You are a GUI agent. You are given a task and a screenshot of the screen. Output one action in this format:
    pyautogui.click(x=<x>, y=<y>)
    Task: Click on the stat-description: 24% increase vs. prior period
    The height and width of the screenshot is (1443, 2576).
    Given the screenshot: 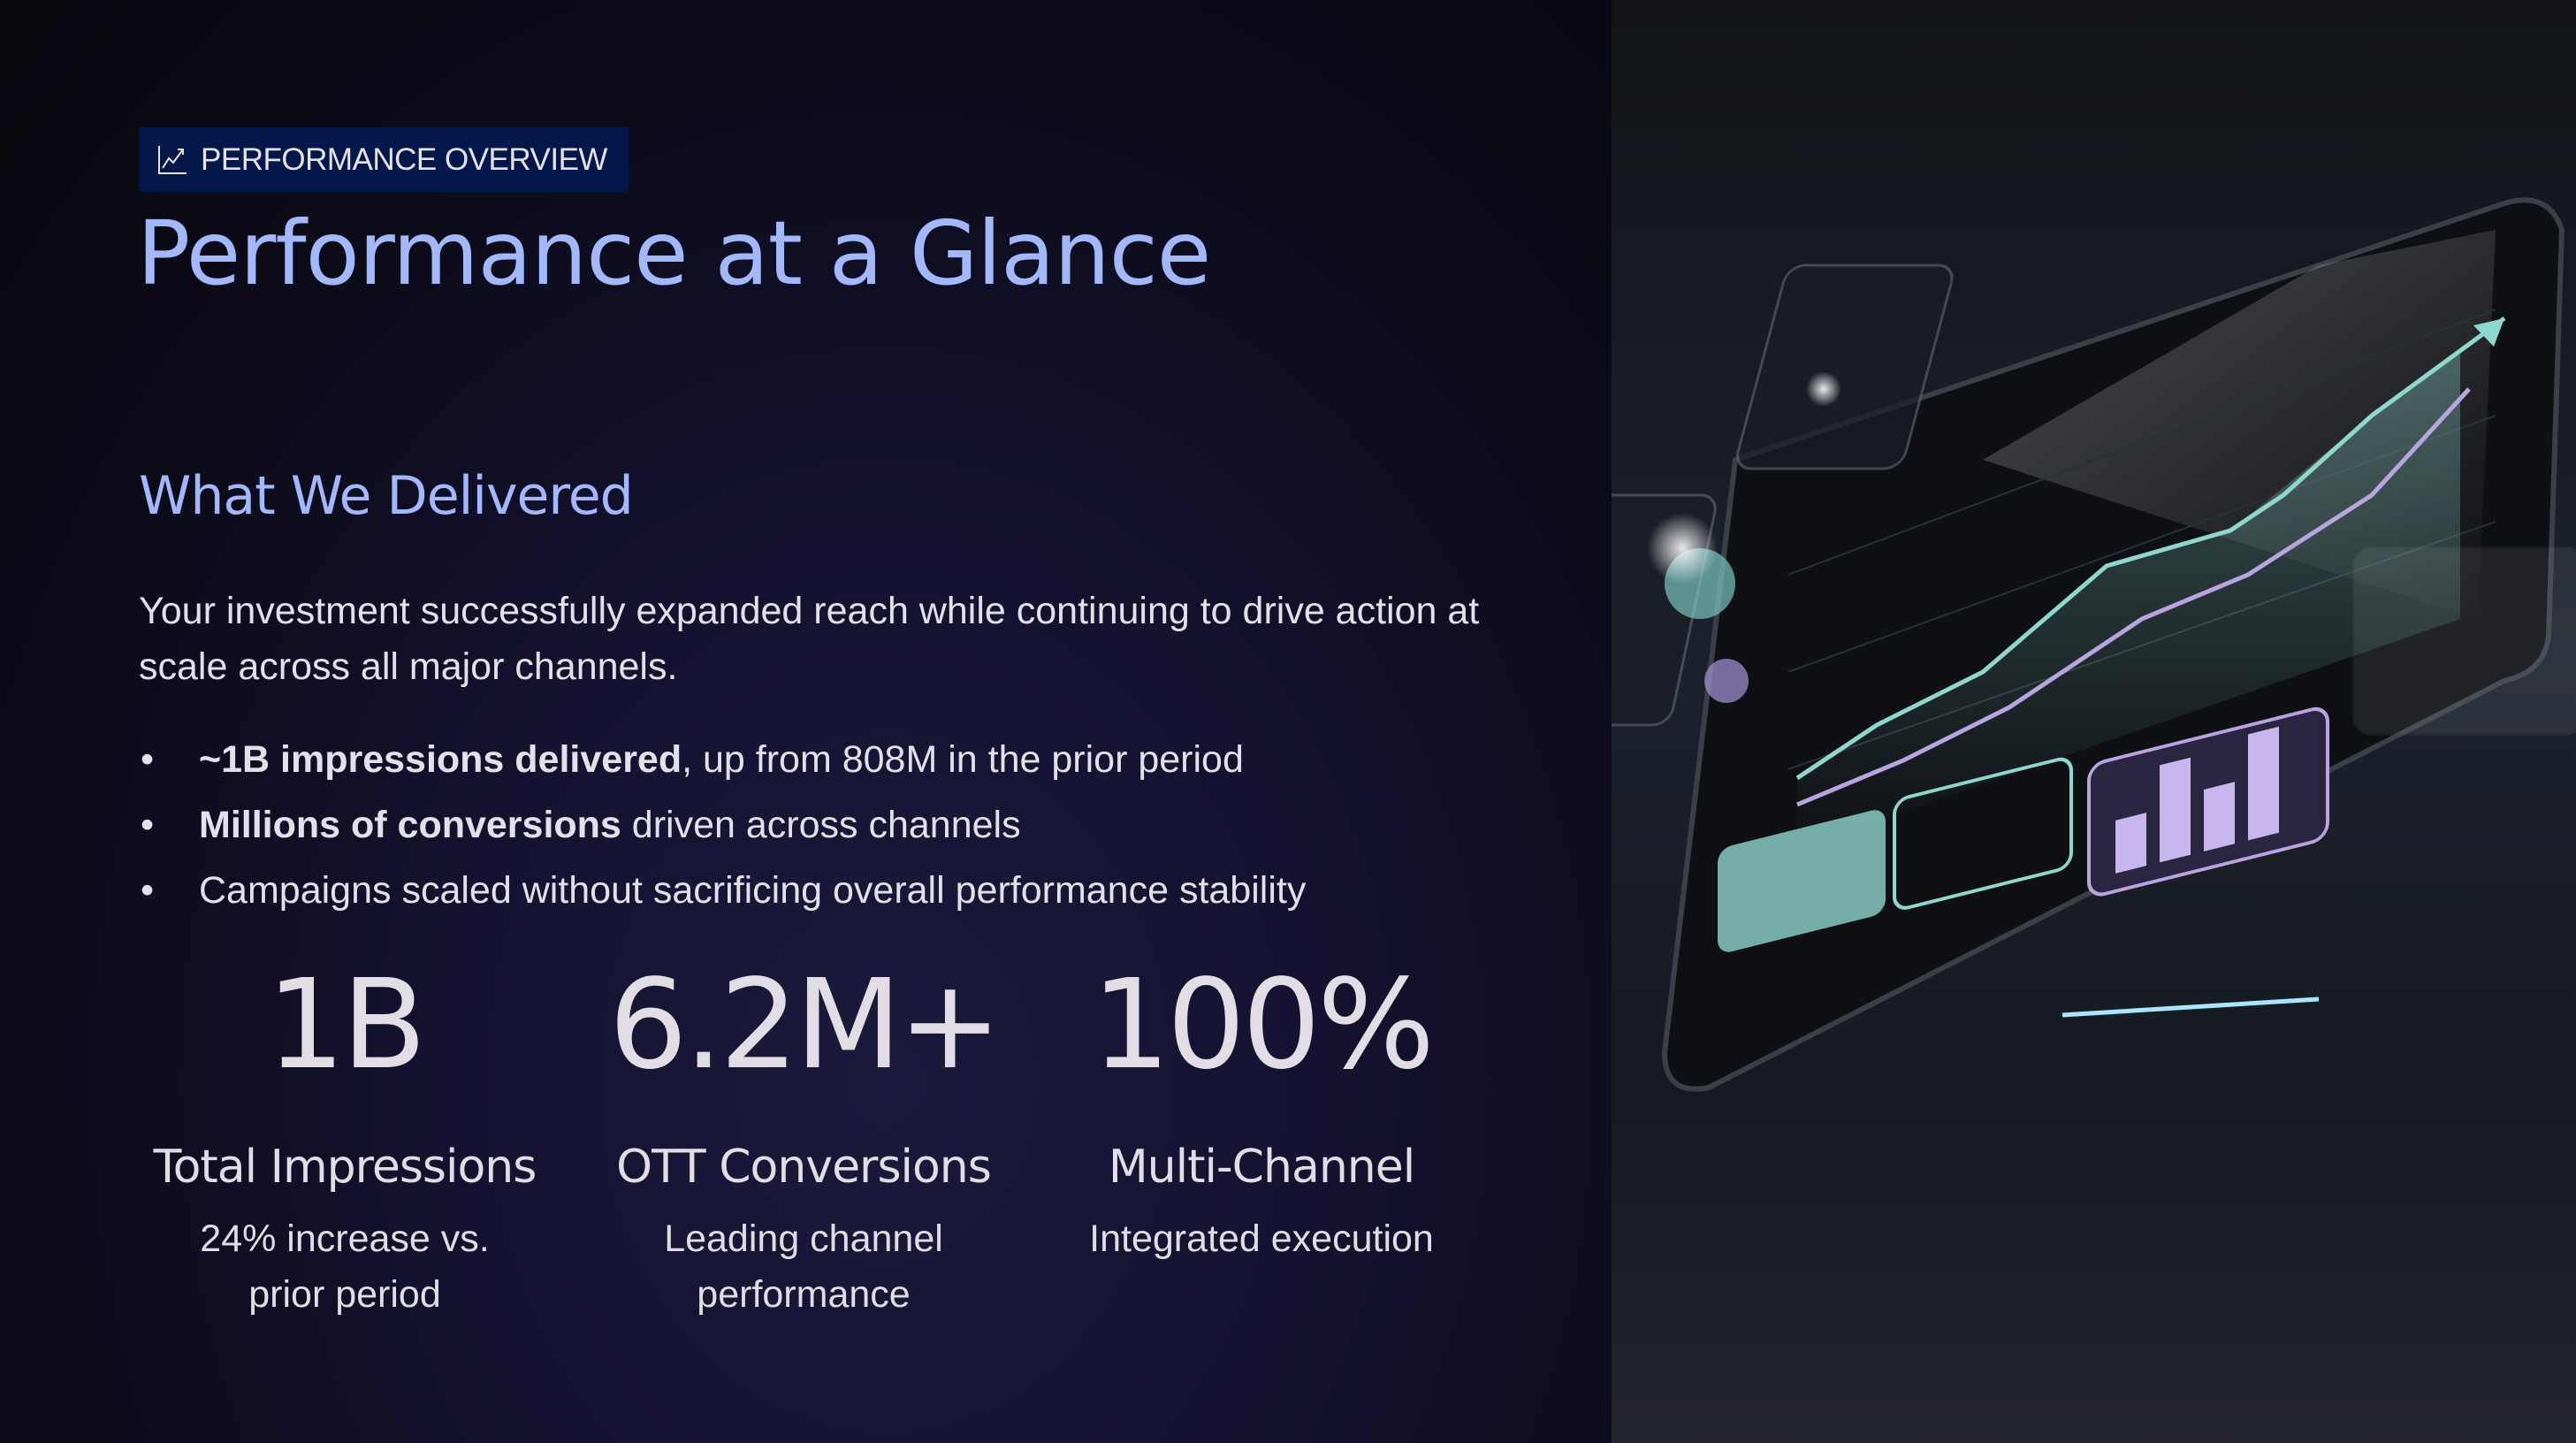 What is the action you would take?
    pyautogui.click(x=345, y=1267)
    